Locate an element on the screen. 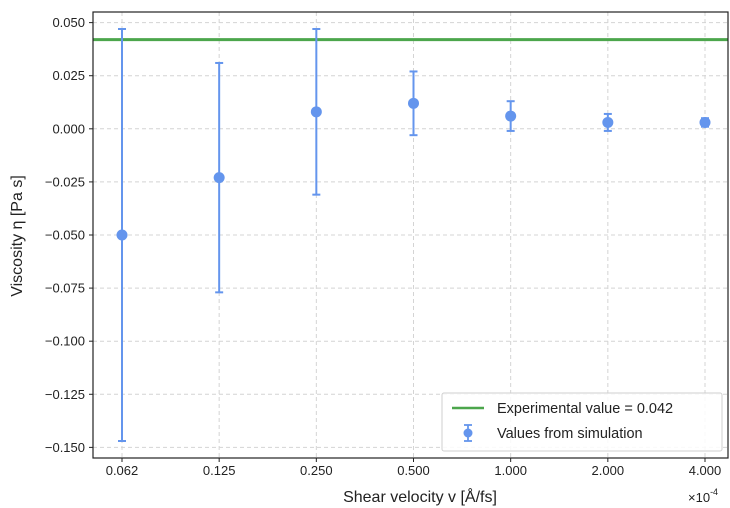 This screenshot has height=508, width=730. x-tick-label: 4.000 is located at coordinates (705, 470).